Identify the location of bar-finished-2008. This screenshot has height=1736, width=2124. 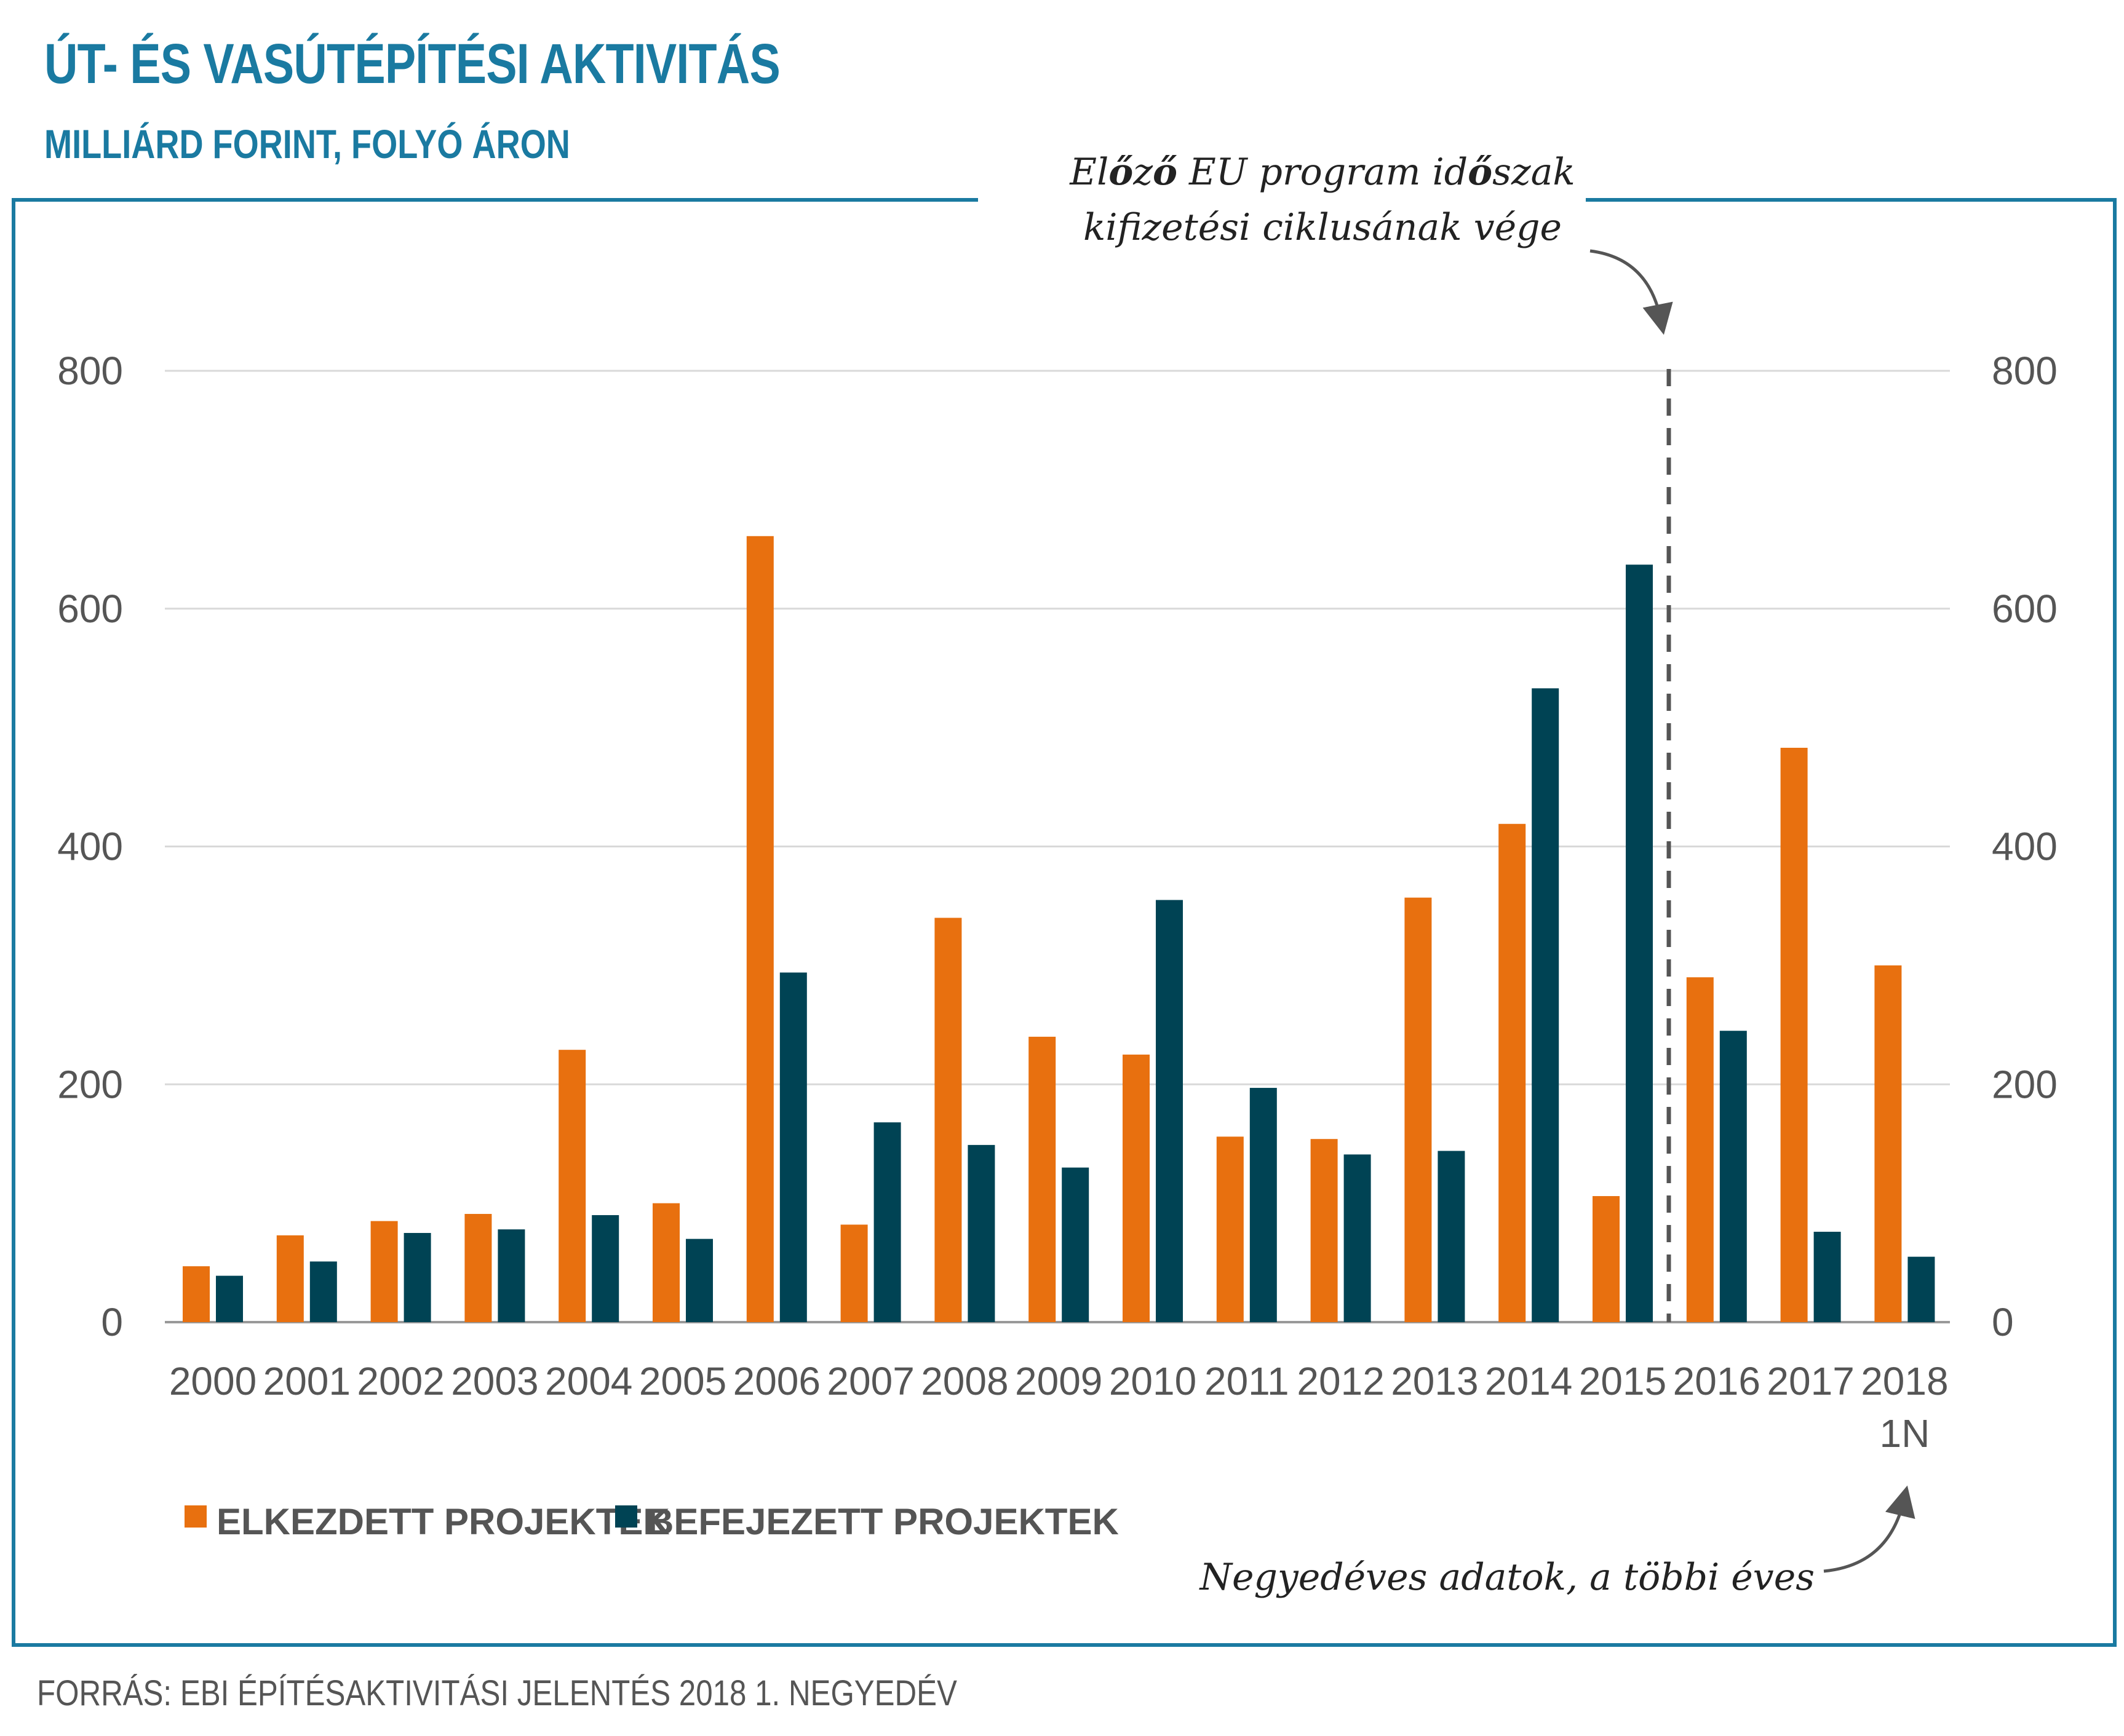
(981, 1233).